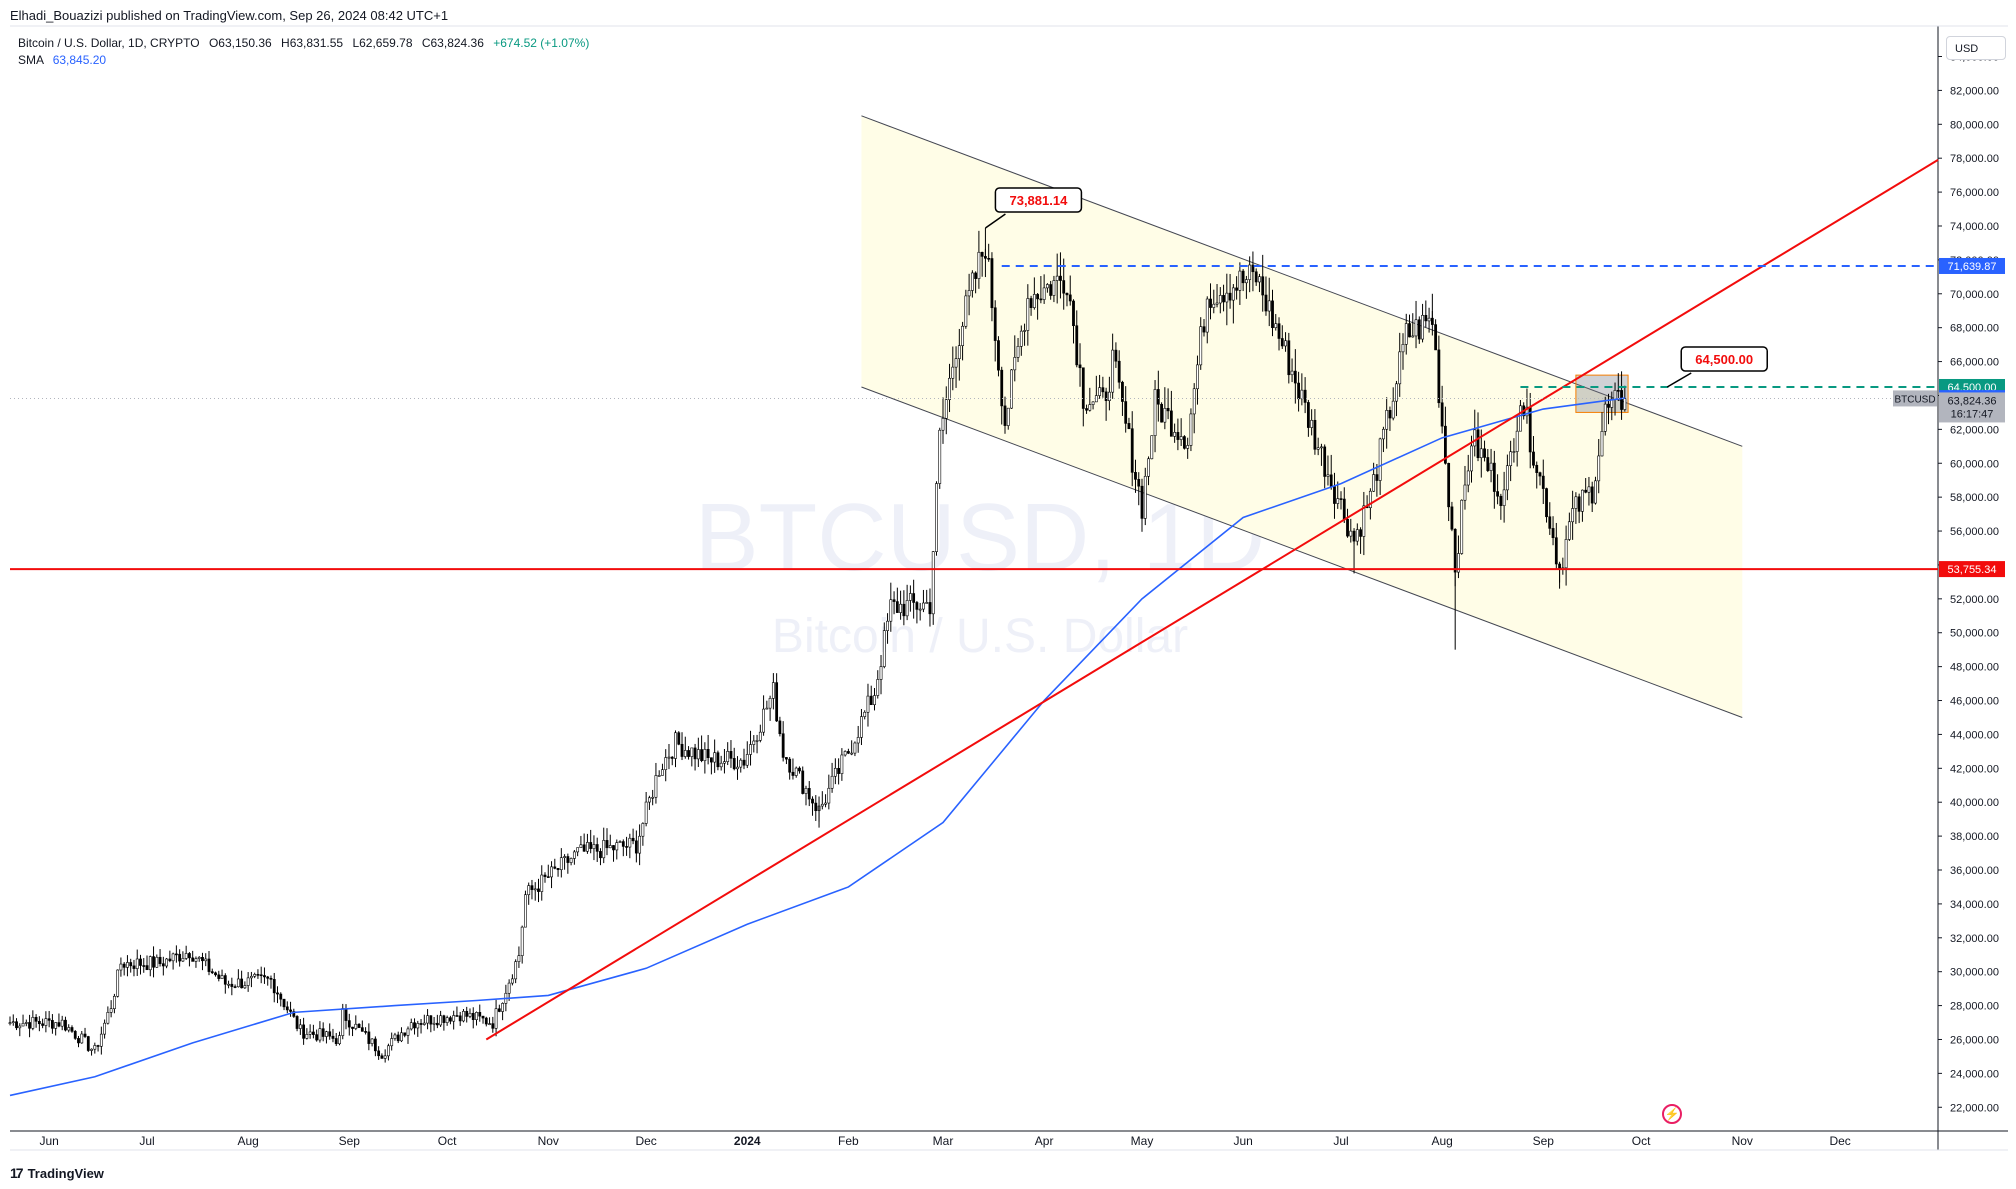  I want to click on y-tick-label: 70,000.00, so click(1974, 295).